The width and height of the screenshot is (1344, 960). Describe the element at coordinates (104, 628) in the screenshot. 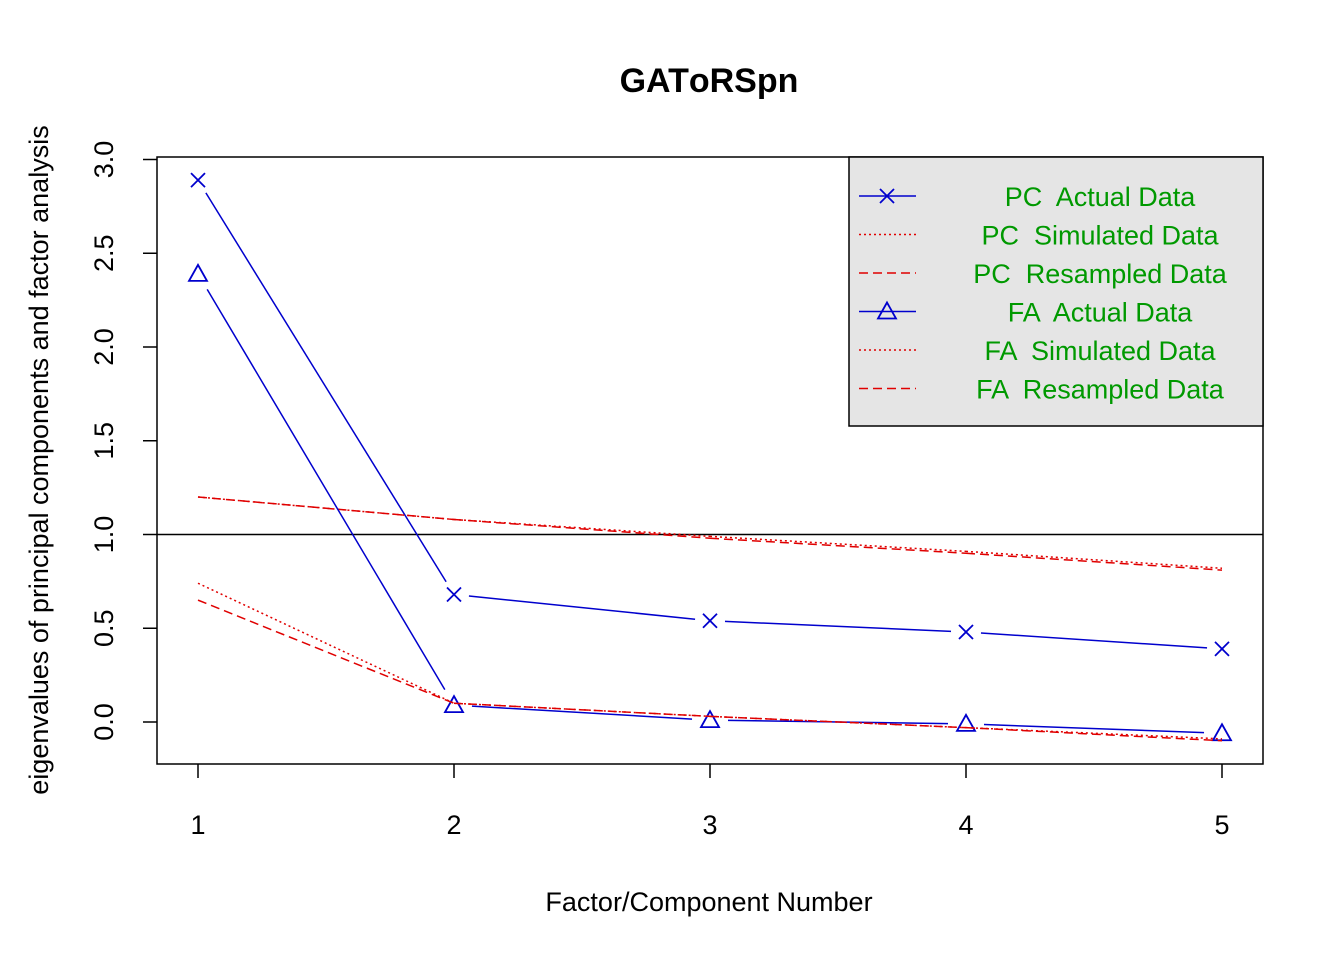

I see `y-tick-label: 0.5` at that location.